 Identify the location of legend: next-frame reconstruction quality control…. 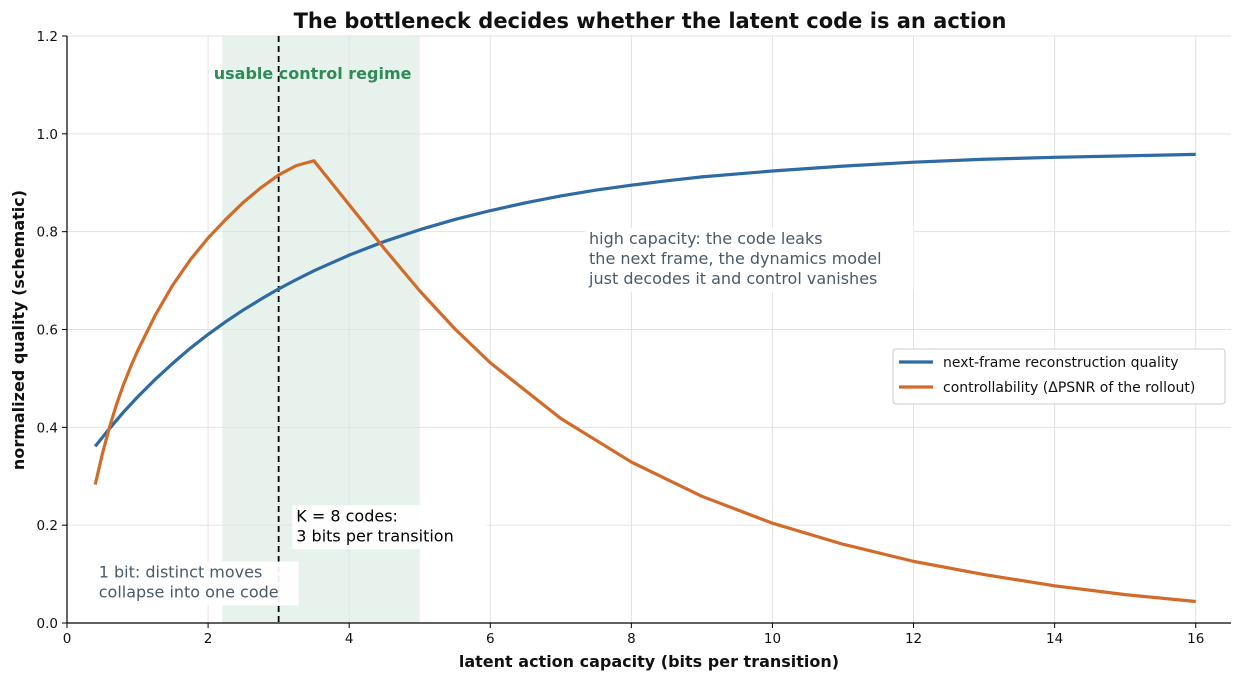
(1059, 376).